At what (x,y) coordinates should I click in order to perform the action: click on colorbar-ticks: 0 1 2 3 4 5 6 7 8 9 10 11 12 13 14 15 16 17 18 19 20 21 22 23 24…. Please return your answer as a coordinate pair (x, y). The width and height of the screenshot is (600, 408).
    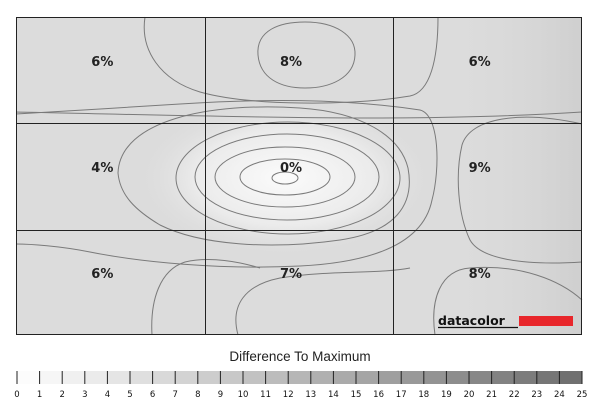
    Looking at the image, I should click on (300, 385).